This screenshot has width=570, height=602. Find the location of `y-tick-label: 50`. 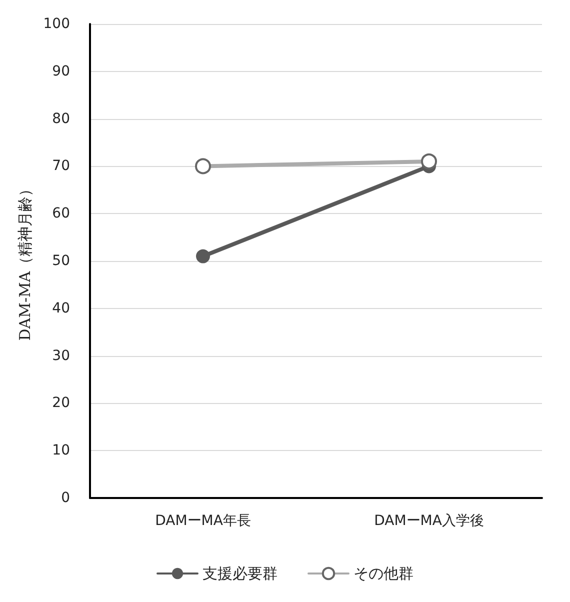

y-tick-label: 50 is located at coordinates (61, 261).